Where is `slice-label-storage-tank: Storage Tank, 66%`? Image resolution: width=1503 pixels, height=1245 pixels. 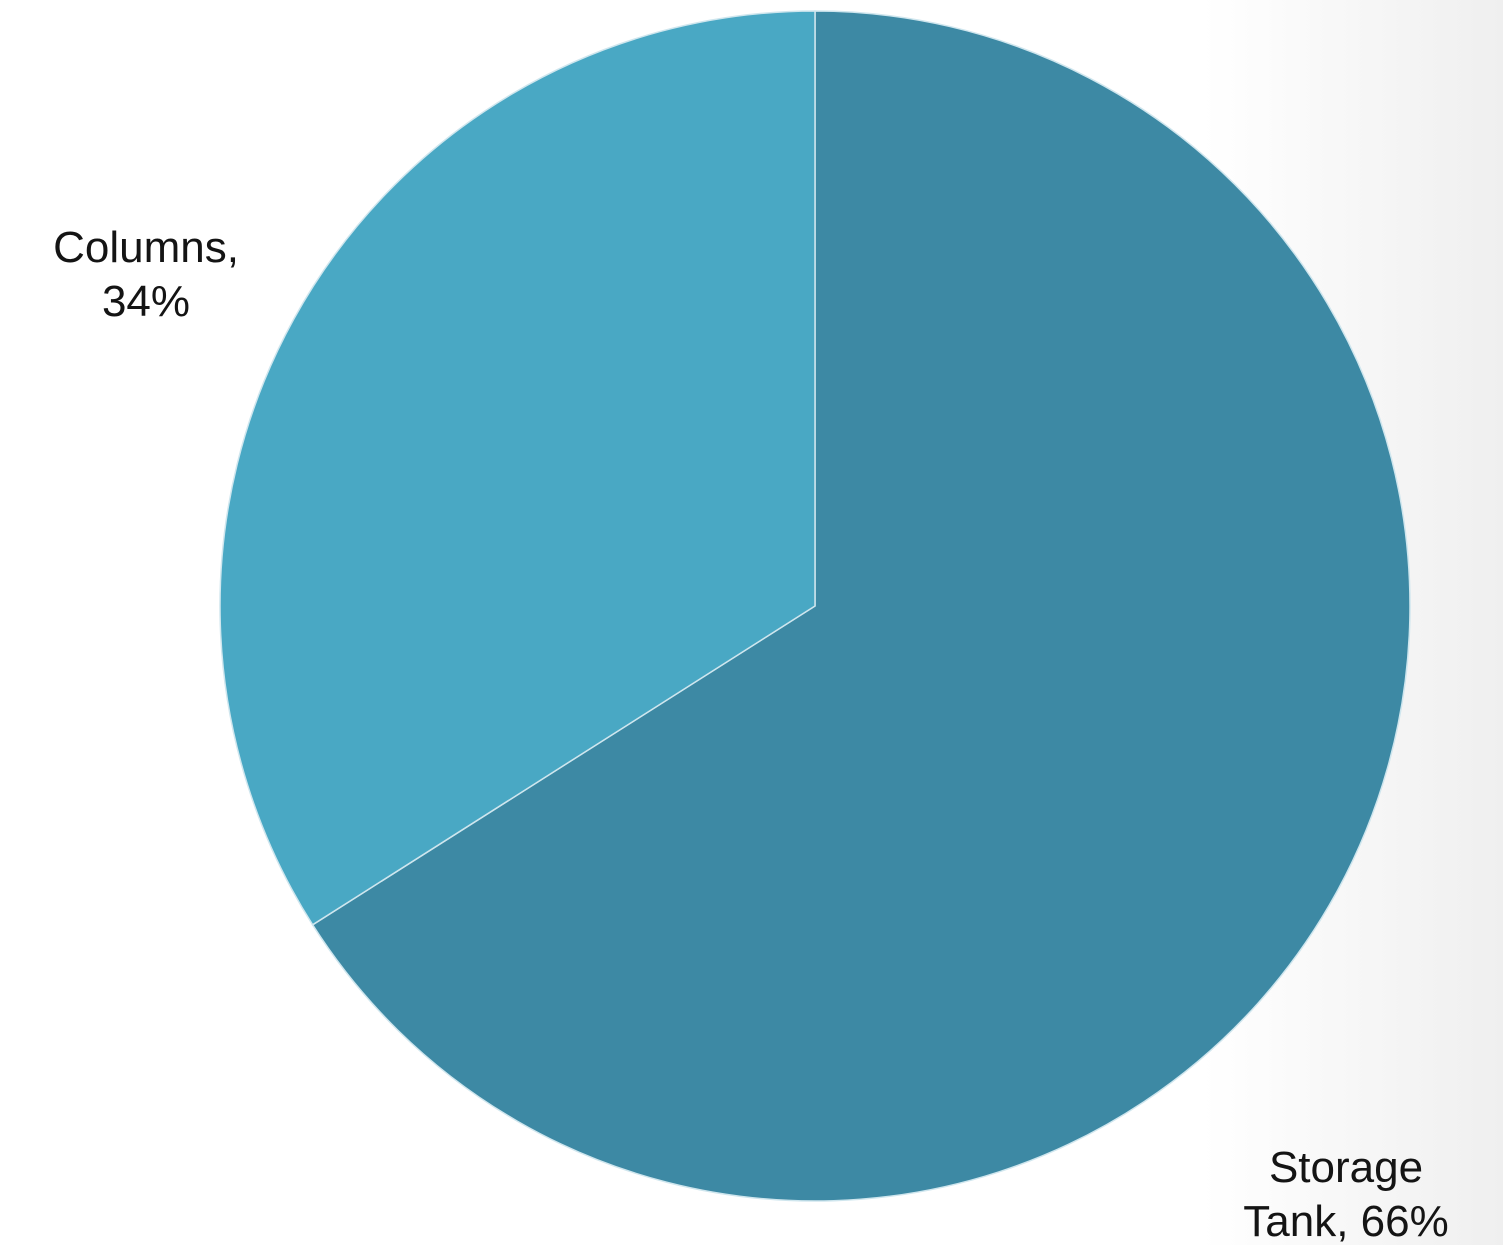
slice-label-storage-tank: Storage Tank, 66% is located at coordinates (1345, 1194).